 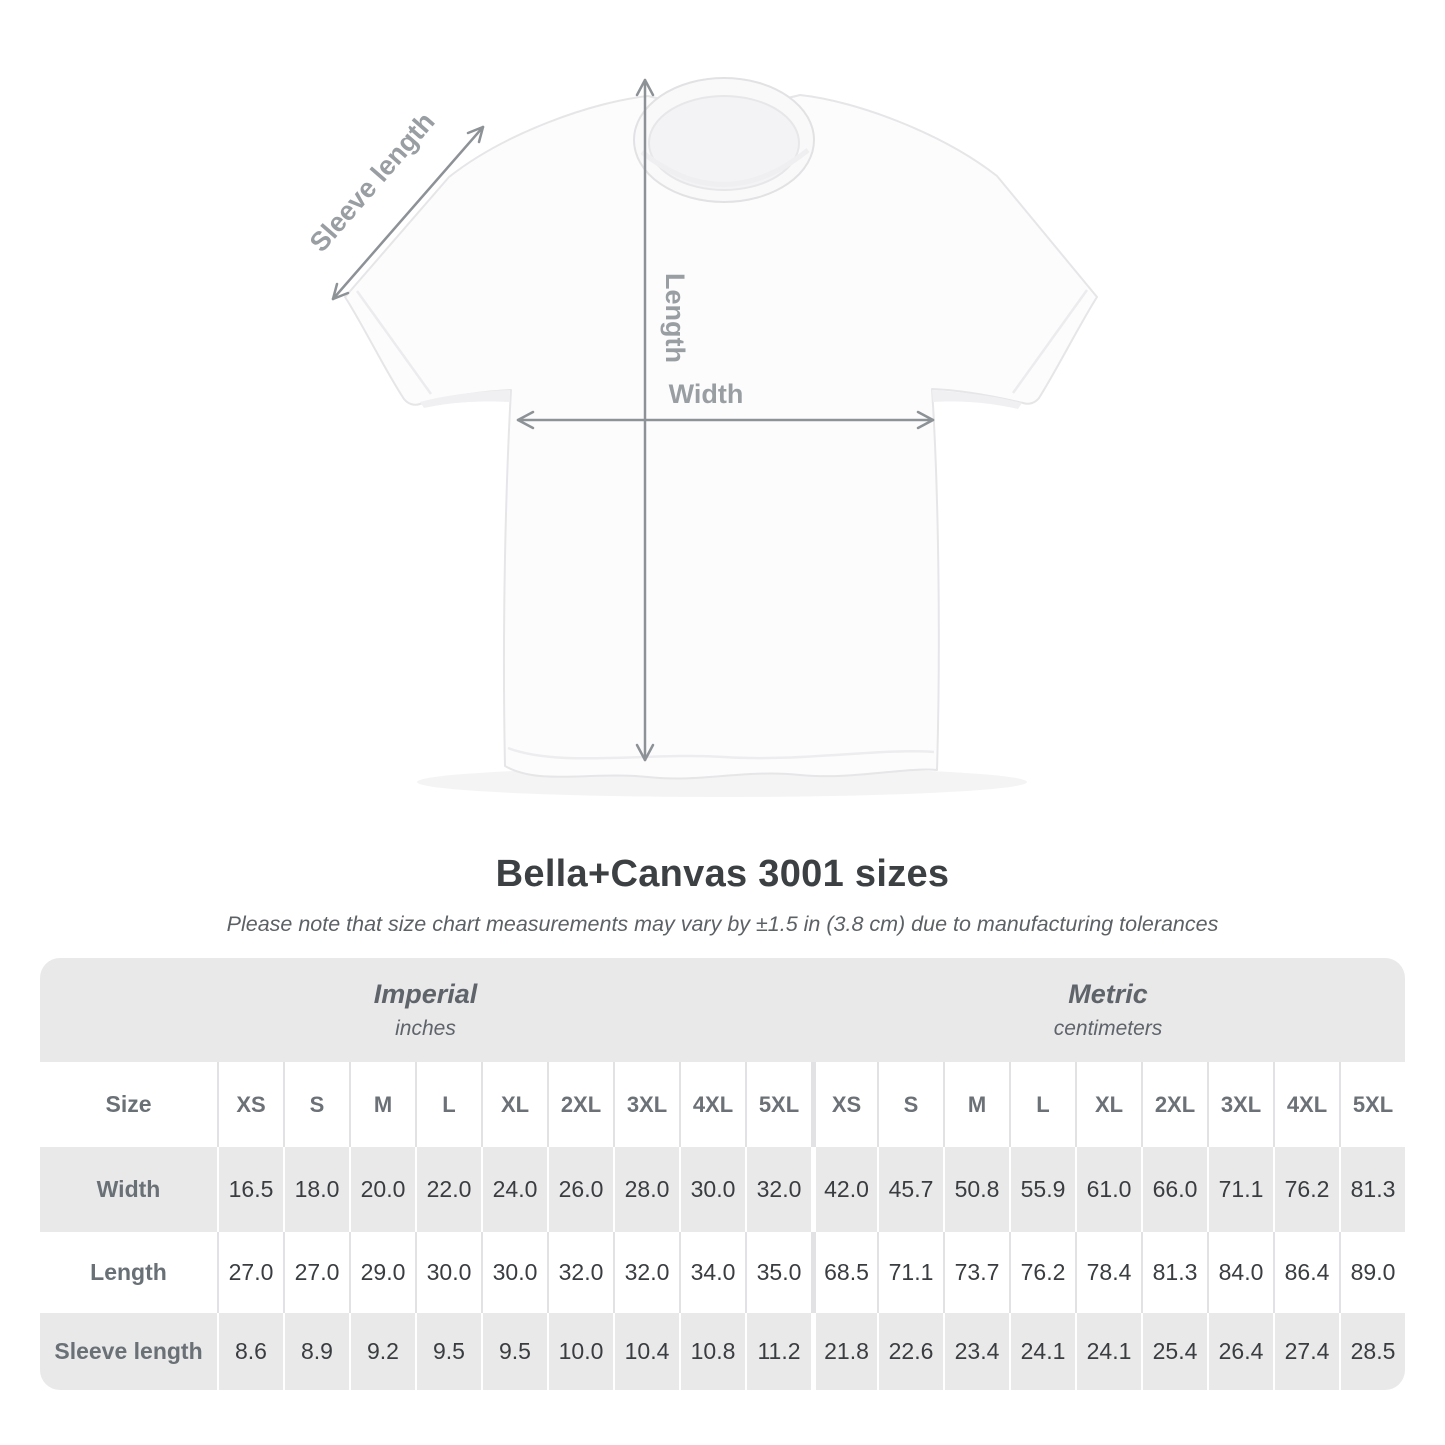 I want to click on length-metric-value: 89.0, so click(x=1372, y=1272).